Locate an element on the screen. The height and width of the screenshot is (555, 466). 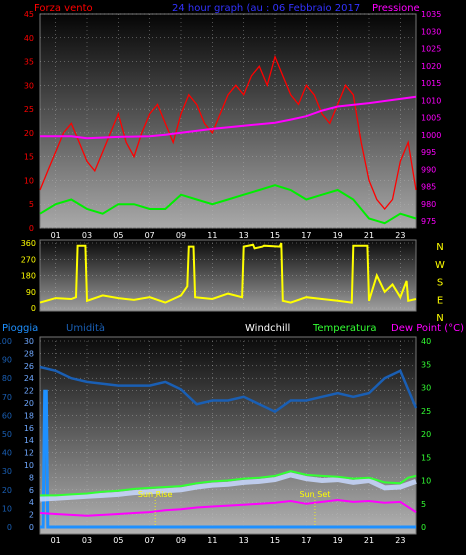
y-tick-label-pressure: 1025 is located at coordinates (431, 49).